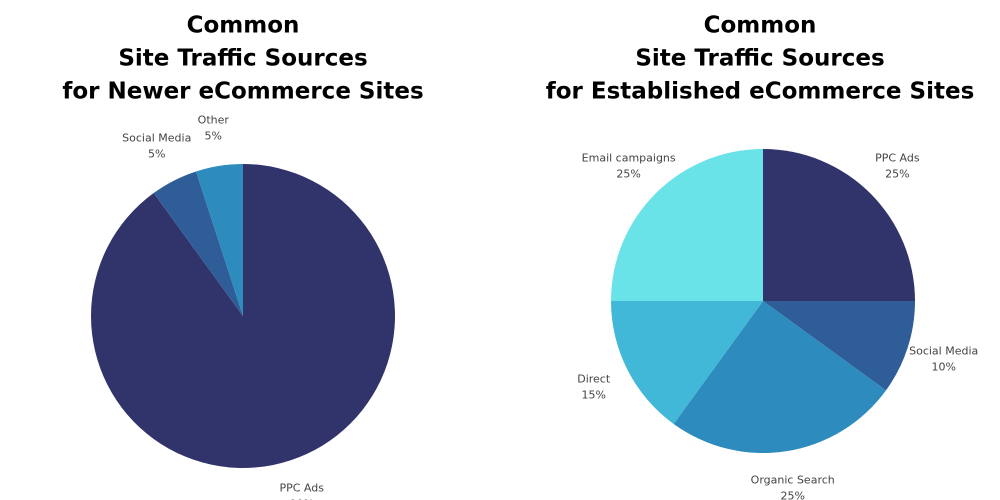 The width and height of the screenshot is (1000, 500). I want to click on slice-label: Direct, so click(594, 378).